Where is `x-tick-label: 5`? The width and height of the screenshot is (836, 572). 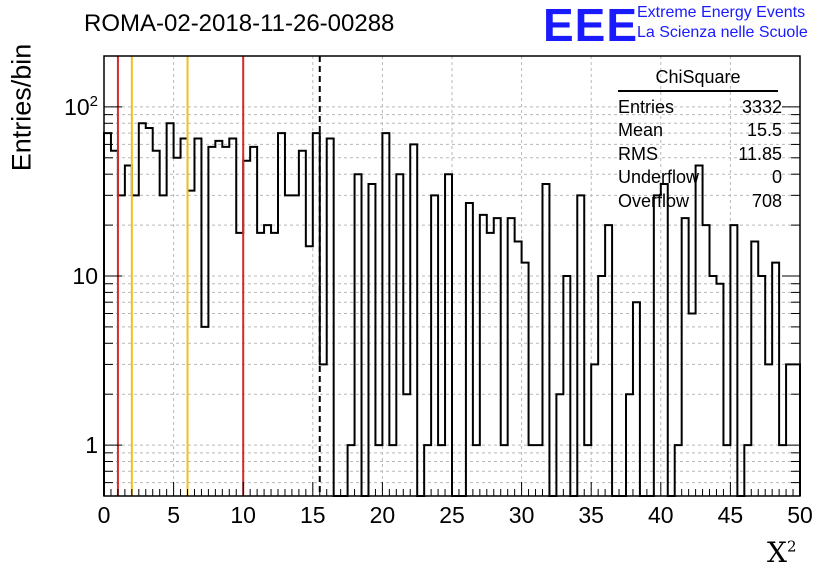
x-tick-label: 5 is located at coordinates (173, 515).